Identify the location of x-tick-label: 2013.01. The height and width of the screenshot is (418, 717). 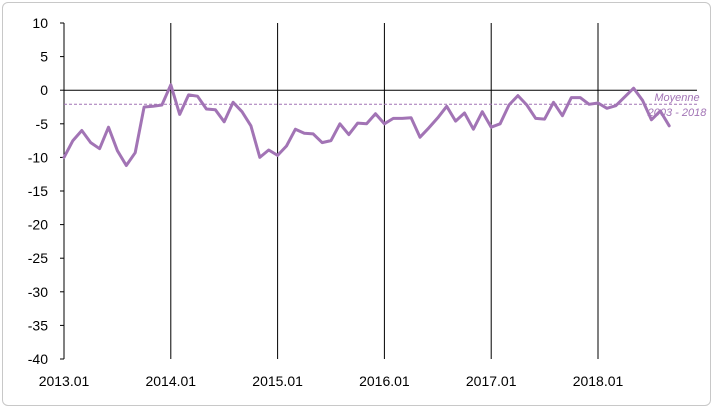
(64, 381).